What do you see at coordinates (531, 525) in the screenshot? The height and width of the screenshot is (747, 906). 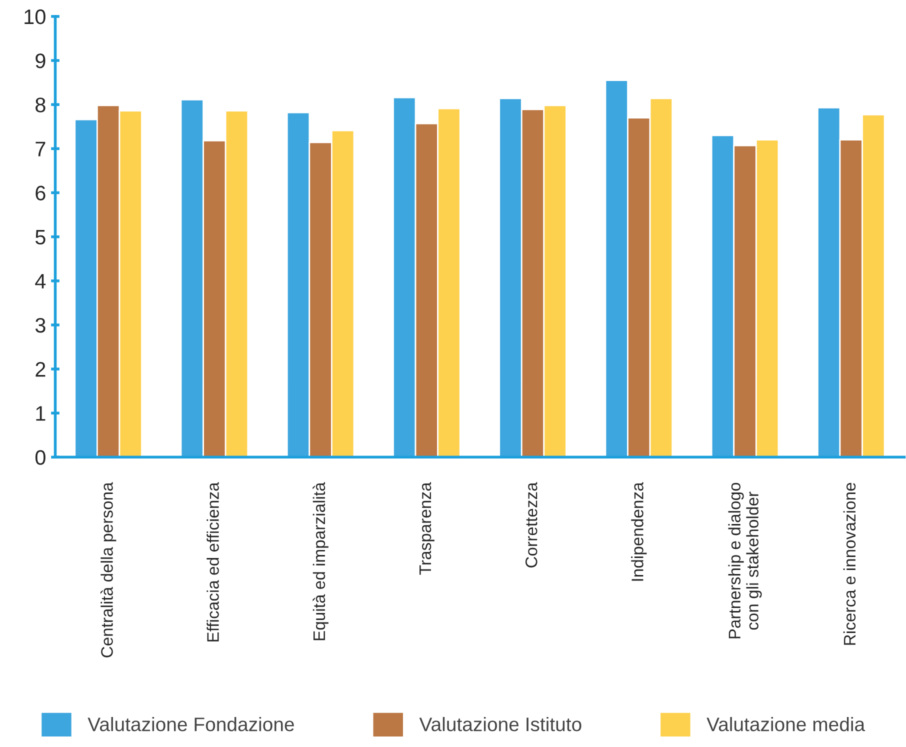 I see `x-tick-label: Correttezza` at bounding box center [531, 525].